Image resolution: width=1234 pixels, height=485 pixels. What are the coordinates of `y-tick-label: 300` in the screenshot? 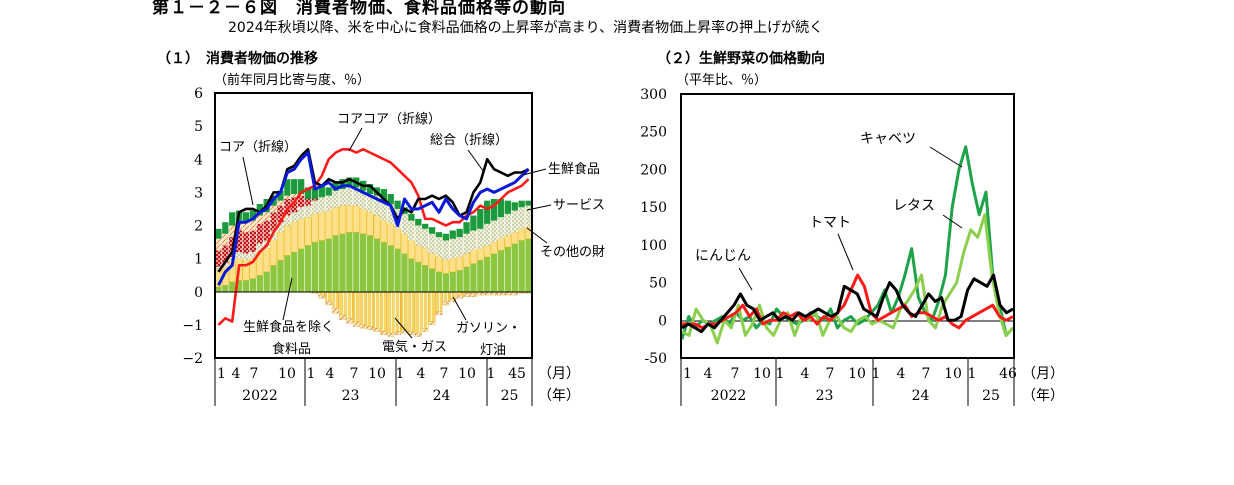 It's located at (653, 95).